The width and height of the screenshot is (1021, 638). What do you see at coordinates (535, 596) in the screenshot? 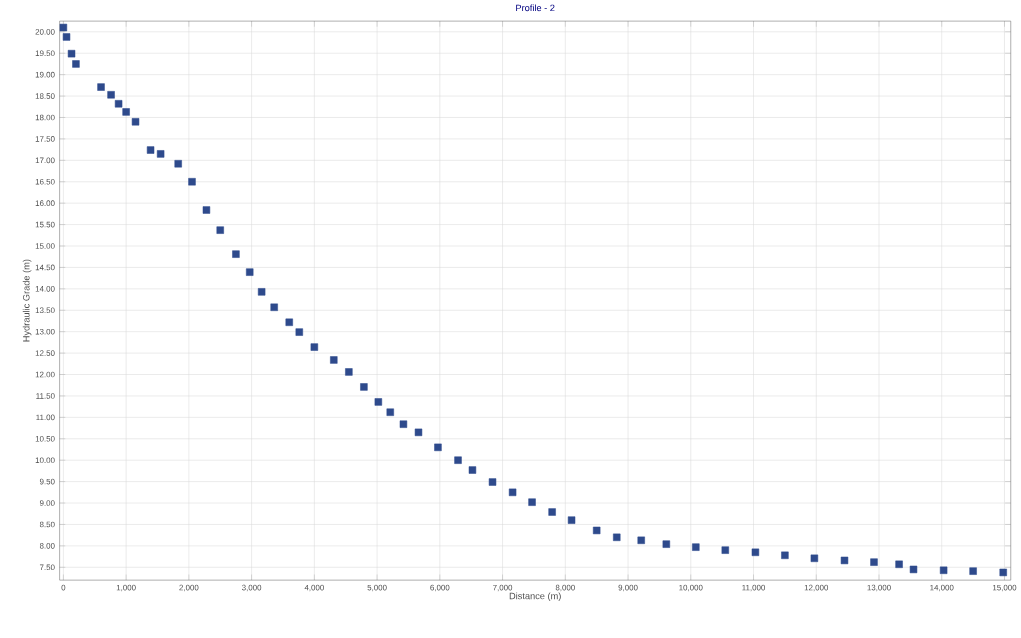
I see `x-axis-title: Distance (m)` at bounding box center [535, 596].